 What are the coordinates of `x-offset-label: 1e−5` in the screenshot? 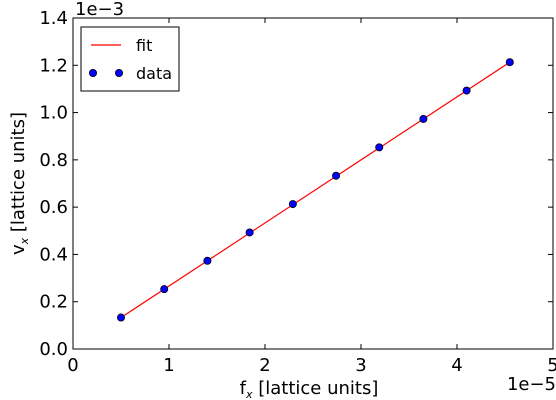 It's located at (531, 384).